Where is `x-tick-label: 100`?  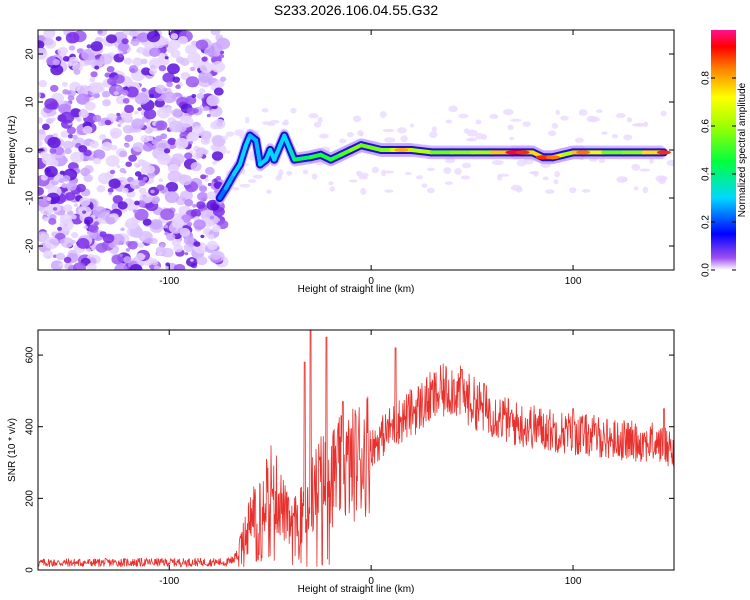 x-tick-label: 100 is located at coordinates (573, 281).